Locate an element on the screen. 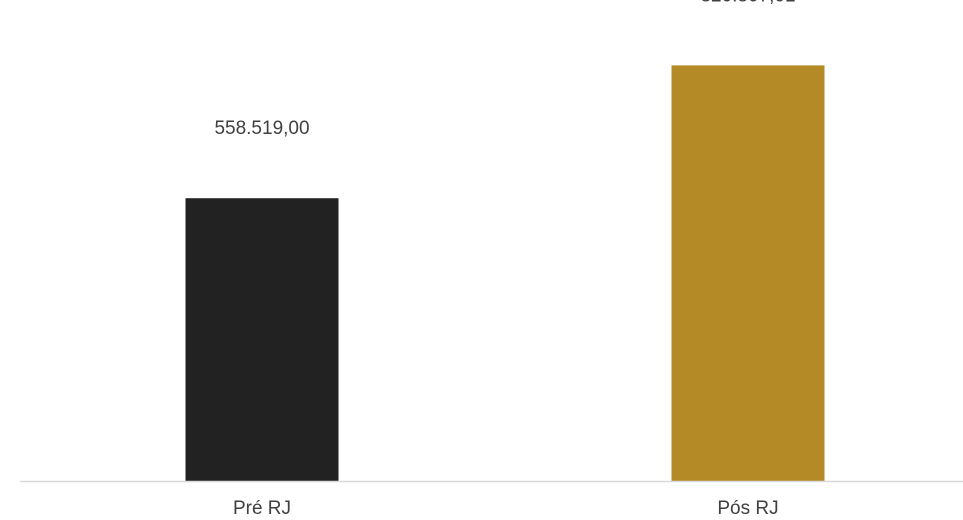  data-label-pr-rj: 558.519,00 is located at coordinates (261, 128).